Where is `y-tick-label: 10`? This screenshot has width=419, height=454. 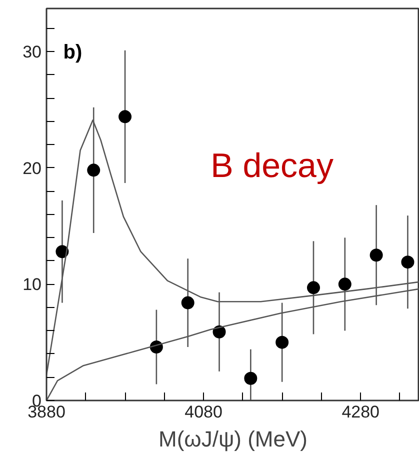 y-tick-label: 10 is located at coordinates (32, 284).